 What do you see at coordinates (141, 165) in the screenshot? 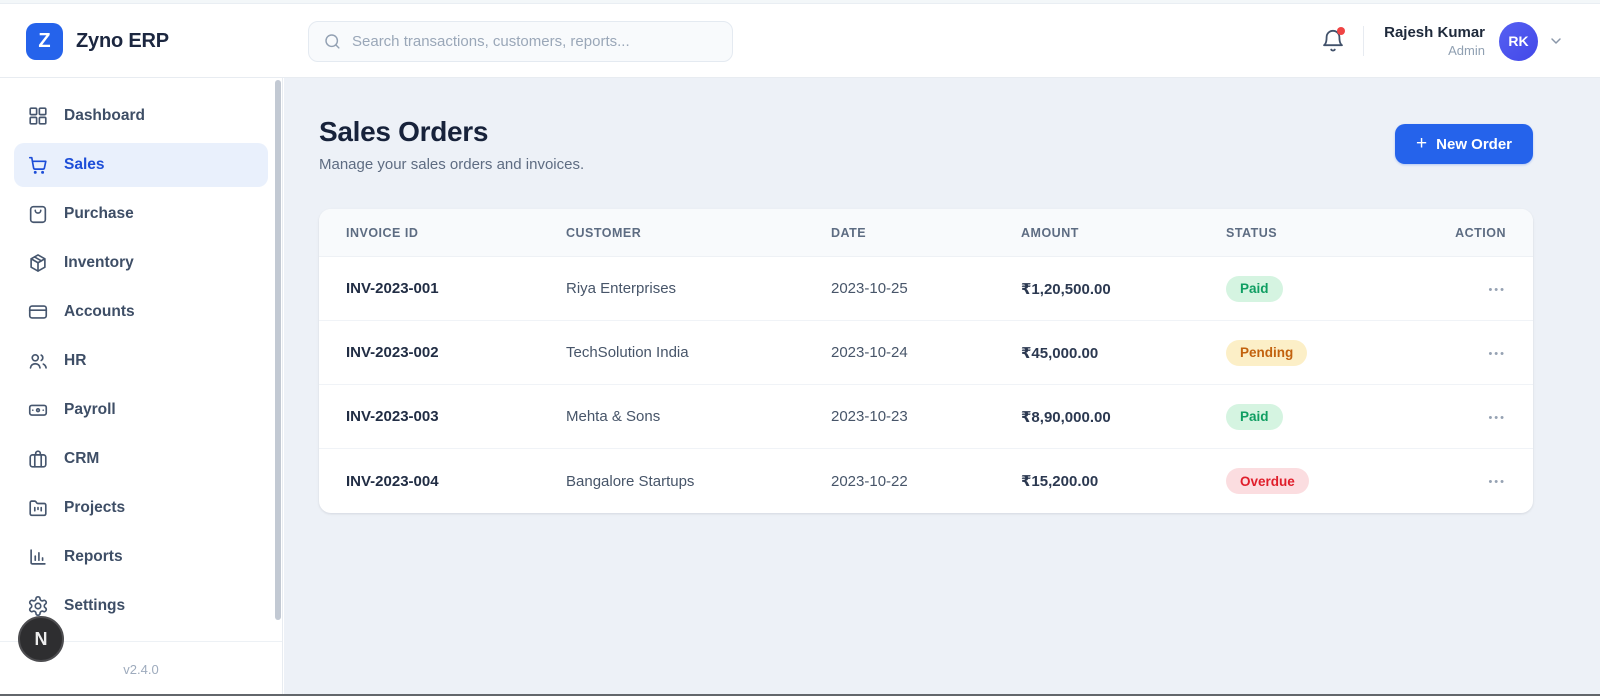
I see `sidebar-item-sales: Sales` at bounding box center [141, 165].